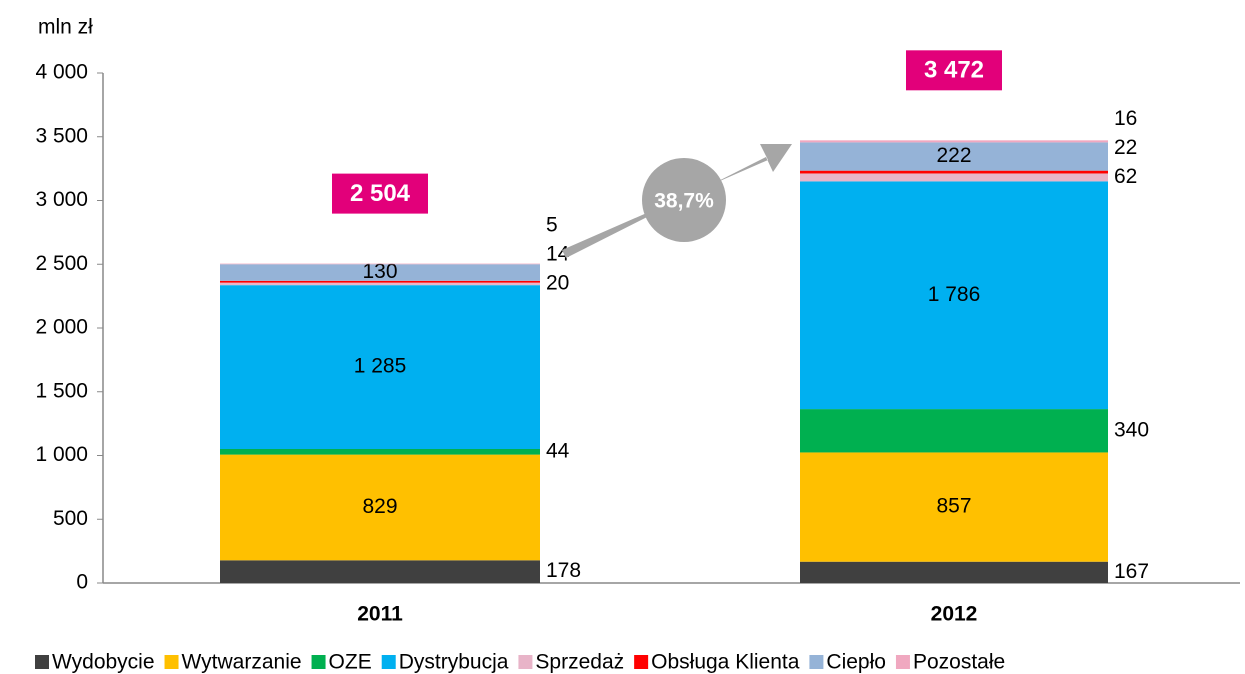 Image resolution: width=1245 pixels, height=674 pixels. Describe the element at coordinates (61, 454) in the screenshot. I see `y-tick-label: 1 000` at that location.